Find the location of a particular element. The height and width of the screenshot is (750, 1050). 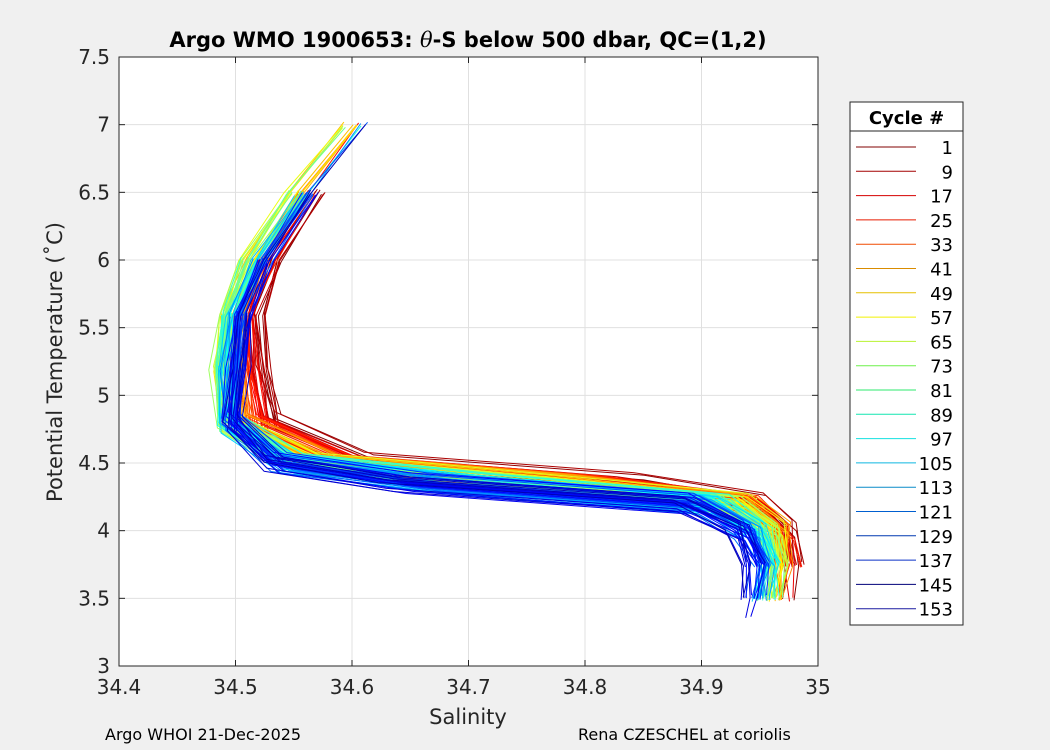

footer-right: Rena CZESCHEL at coriolis is located at coordinates (684, 734).